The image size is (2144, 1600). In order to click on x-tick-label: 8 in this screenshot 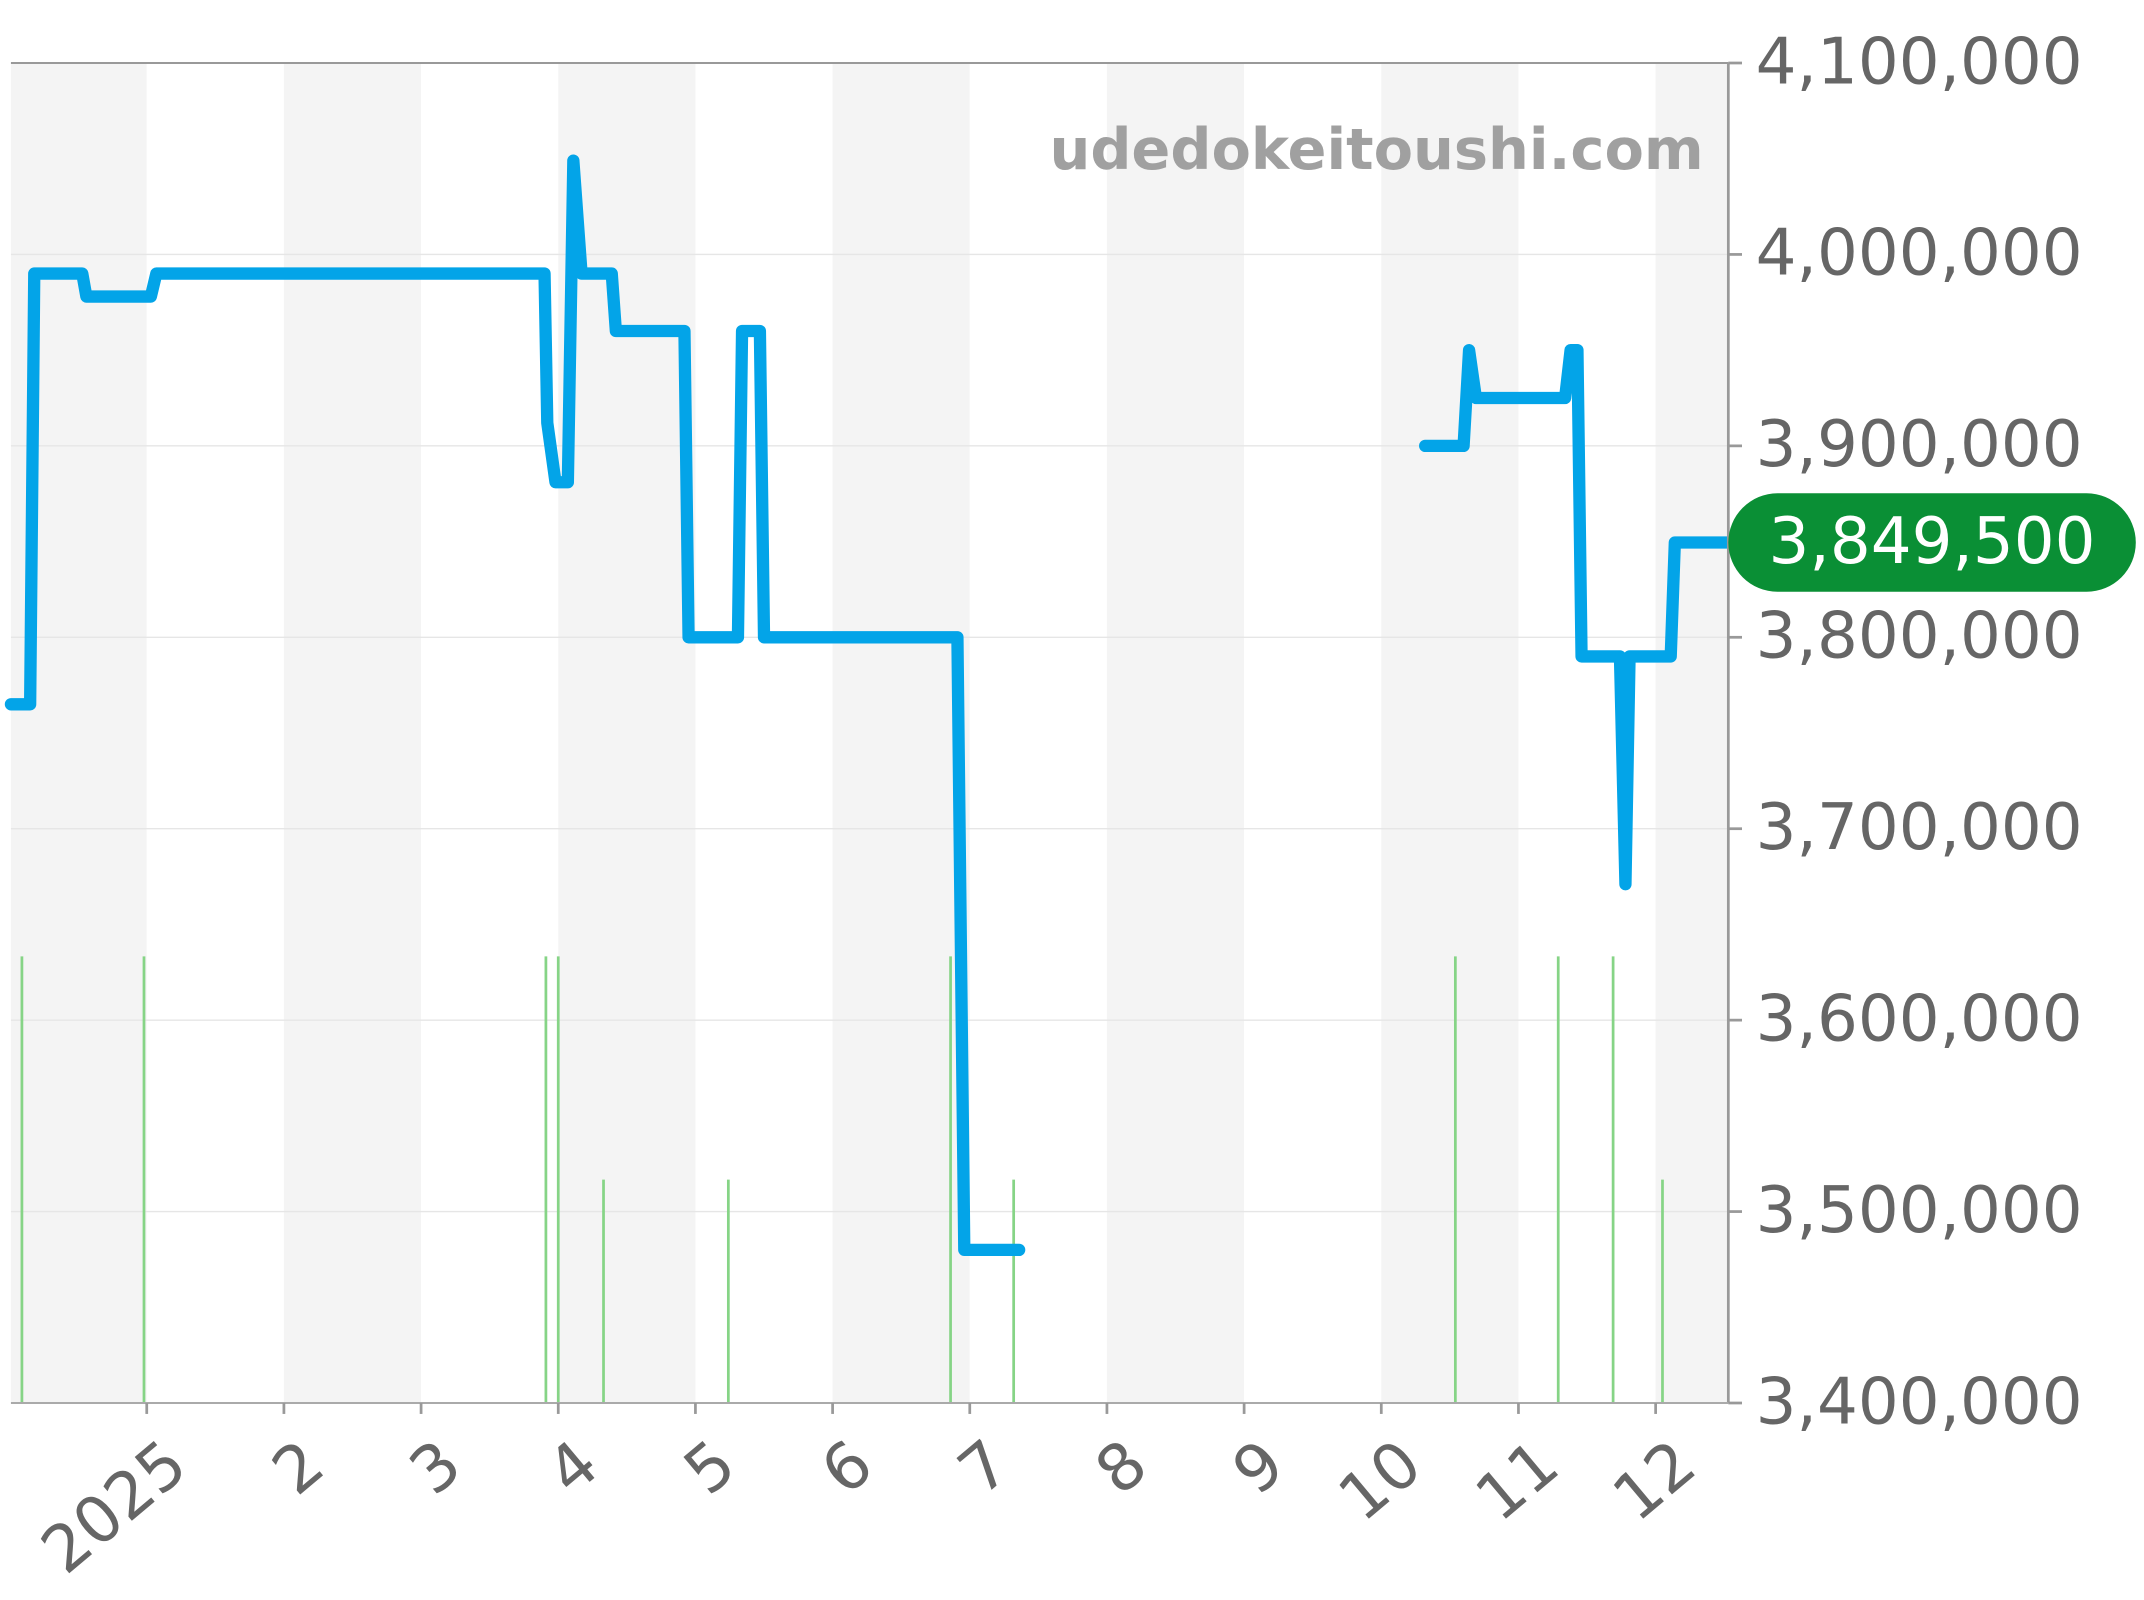, I will do `click(1122, 1468)`.